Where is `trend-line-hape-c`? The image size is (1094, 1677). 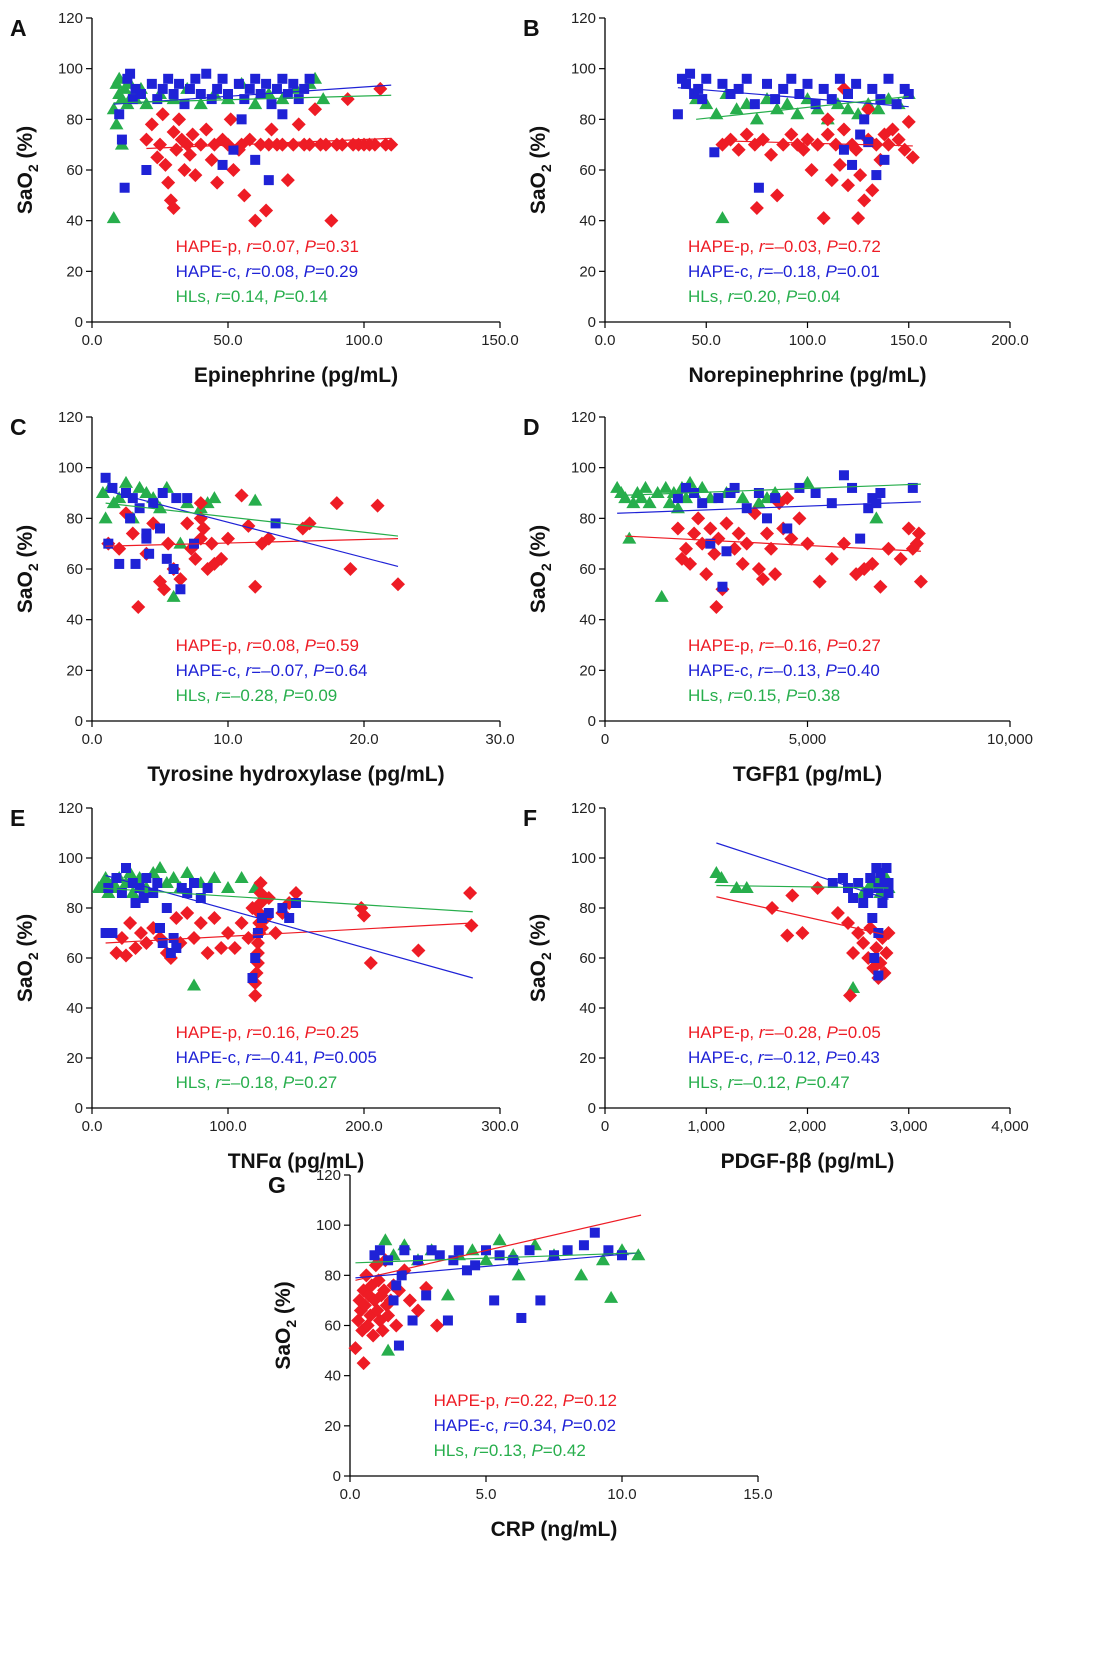 trend-line-hape-c is located at coordinates (793, 97).